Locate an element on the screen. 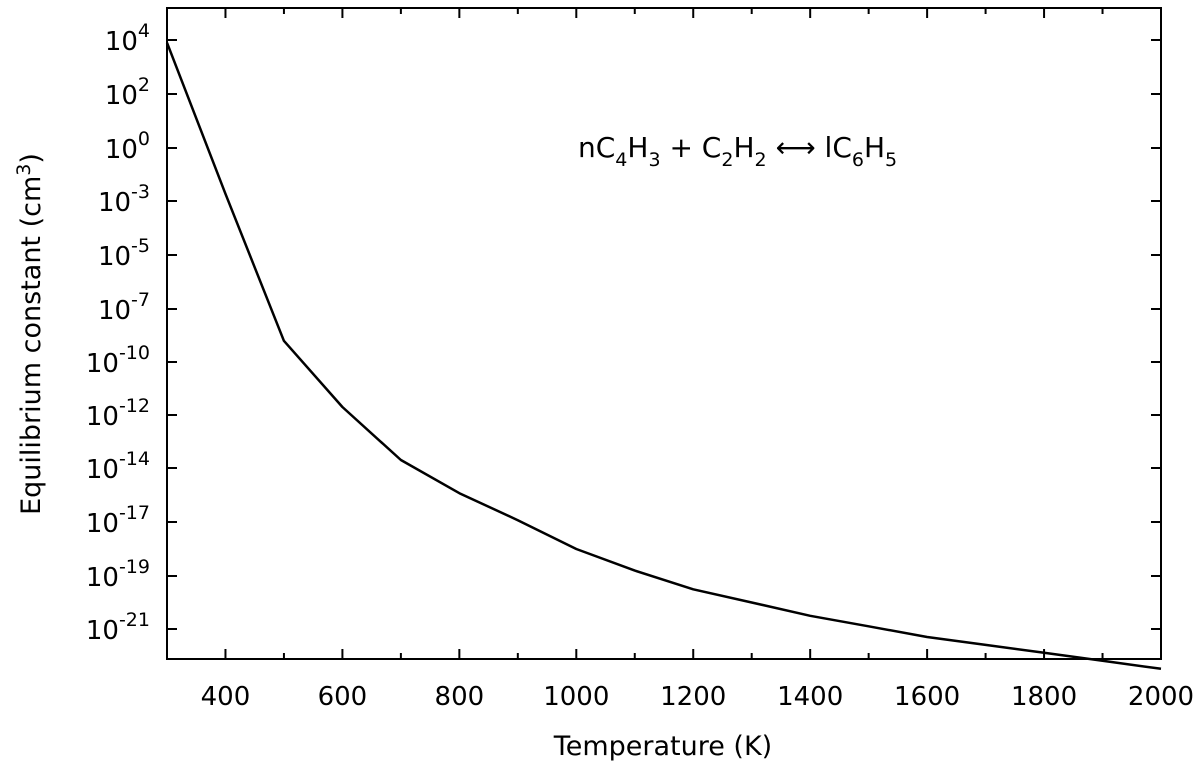 The width and height of the screenshot is (1200, 768). y-tick-label: 10⁴ is located at coordinates (127, 38).